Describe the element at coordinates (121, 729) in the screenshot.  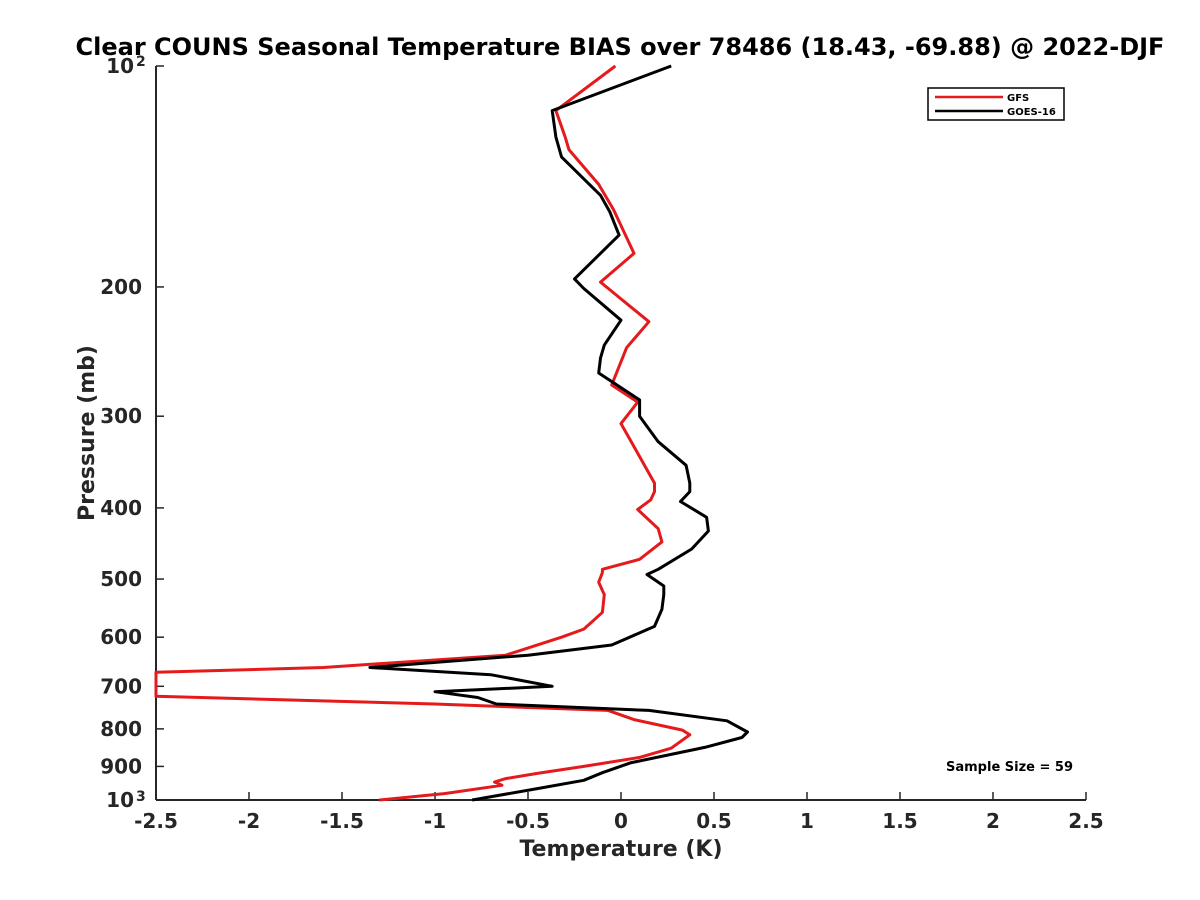
I see `y-tick-label: 800` at that location.